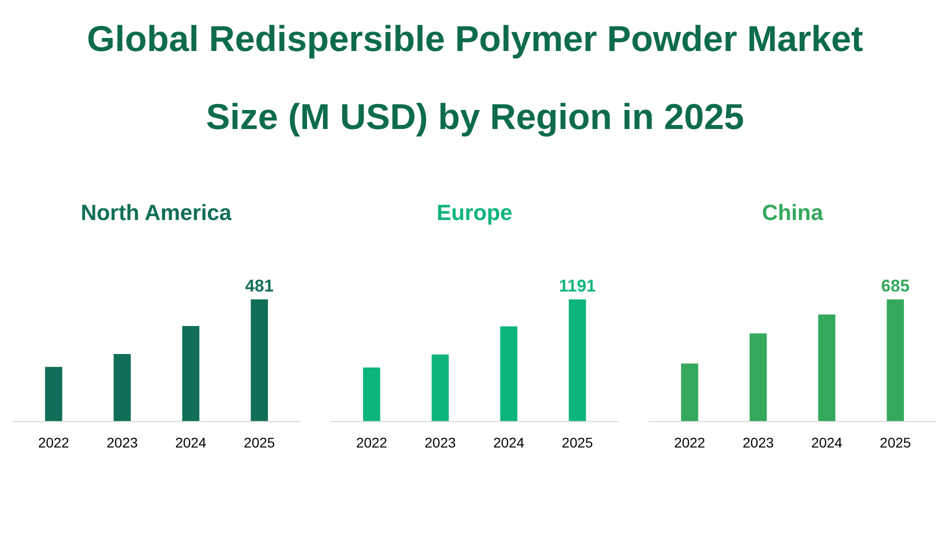 The image size is (950, 535). I want to click on data-label: 685, so click(895, 286).